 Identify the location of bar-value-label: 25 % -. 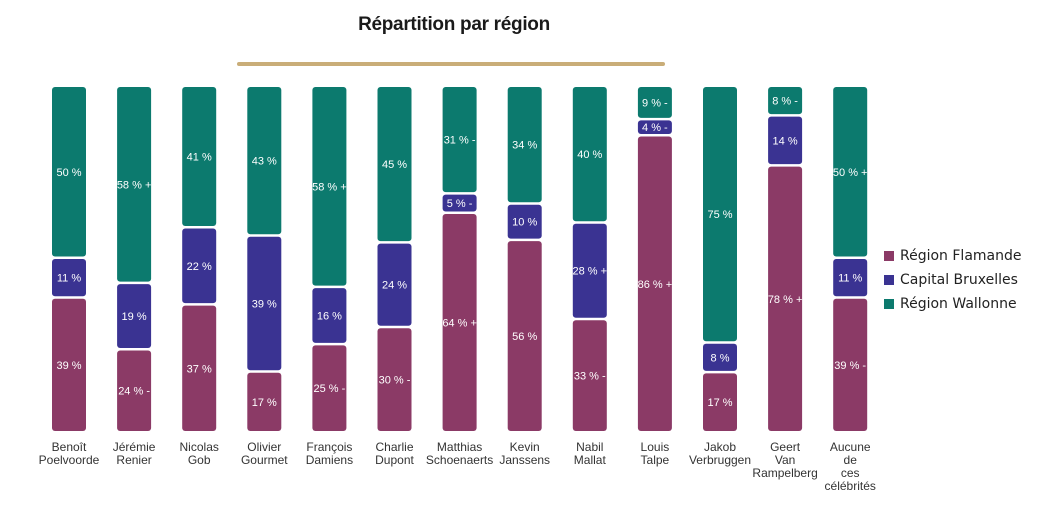
(330, 389).